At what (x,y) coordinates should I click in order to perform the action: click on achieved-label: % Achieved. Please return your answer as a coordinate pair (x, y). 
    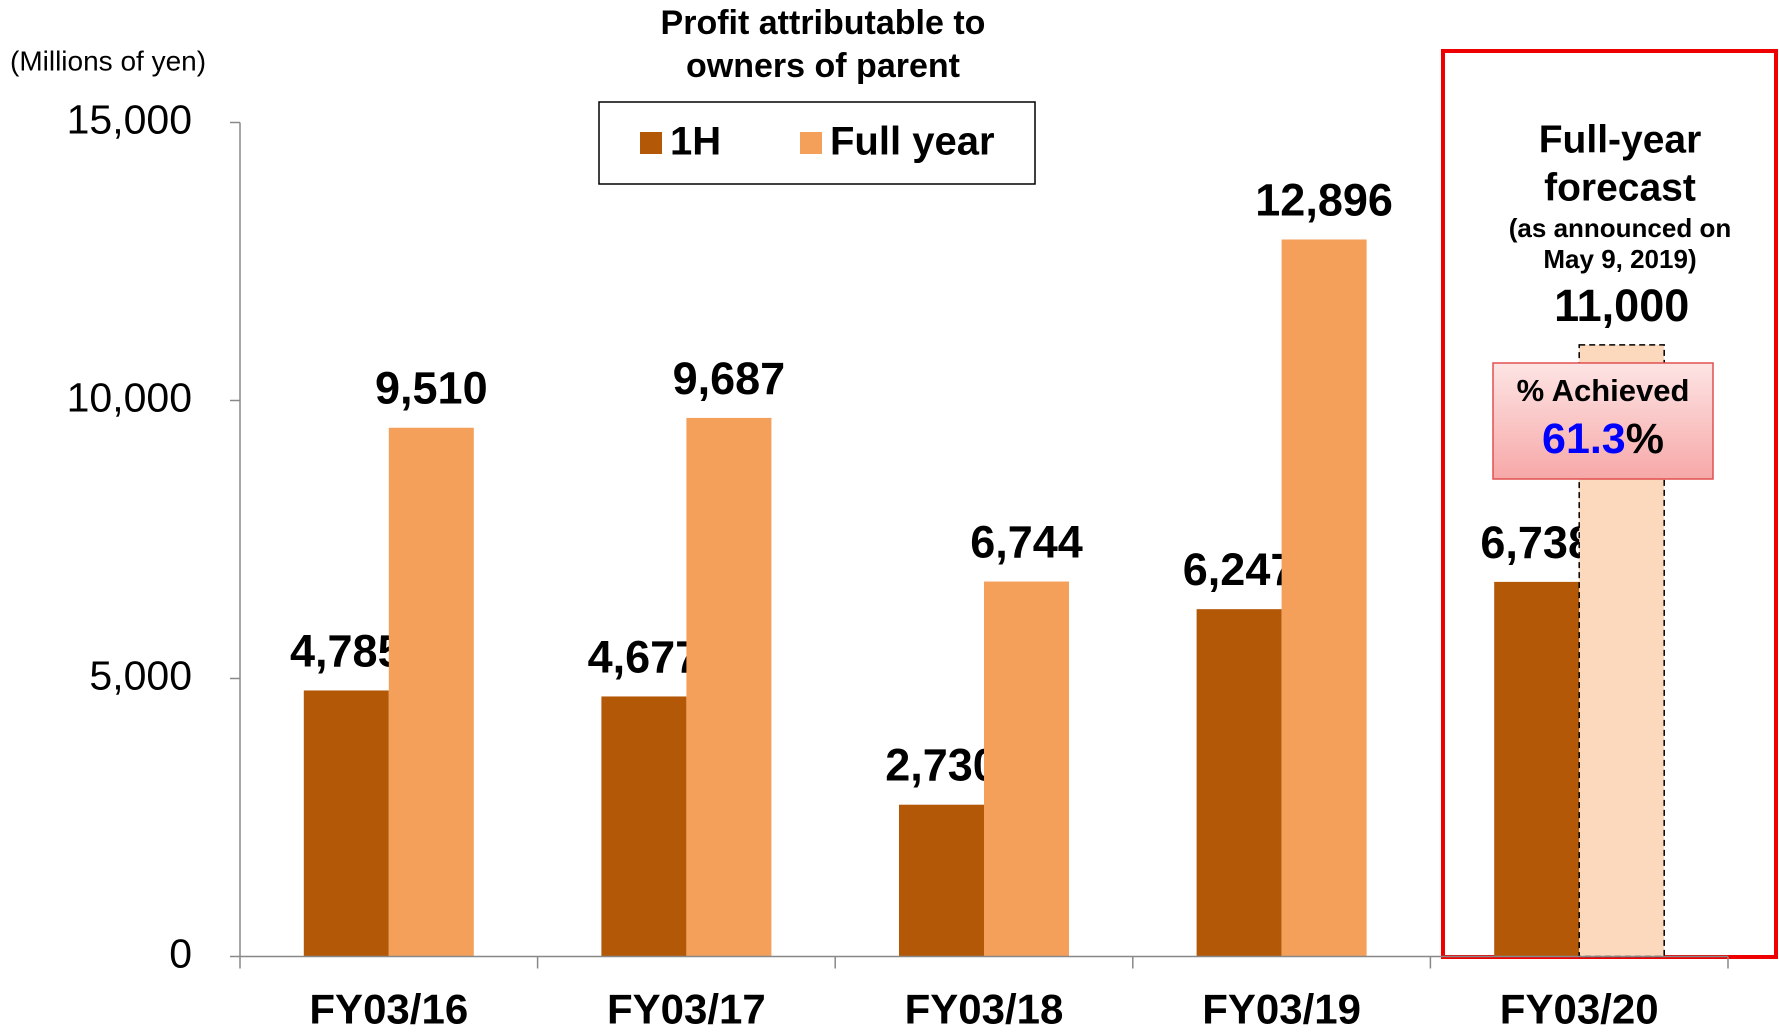
    Looking at the image, I should click on (1603, 390).